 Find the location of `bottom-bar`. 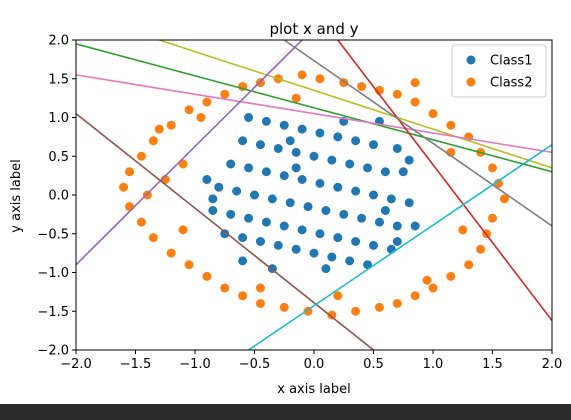

bottom-bar is located at coordinates (285, 412).